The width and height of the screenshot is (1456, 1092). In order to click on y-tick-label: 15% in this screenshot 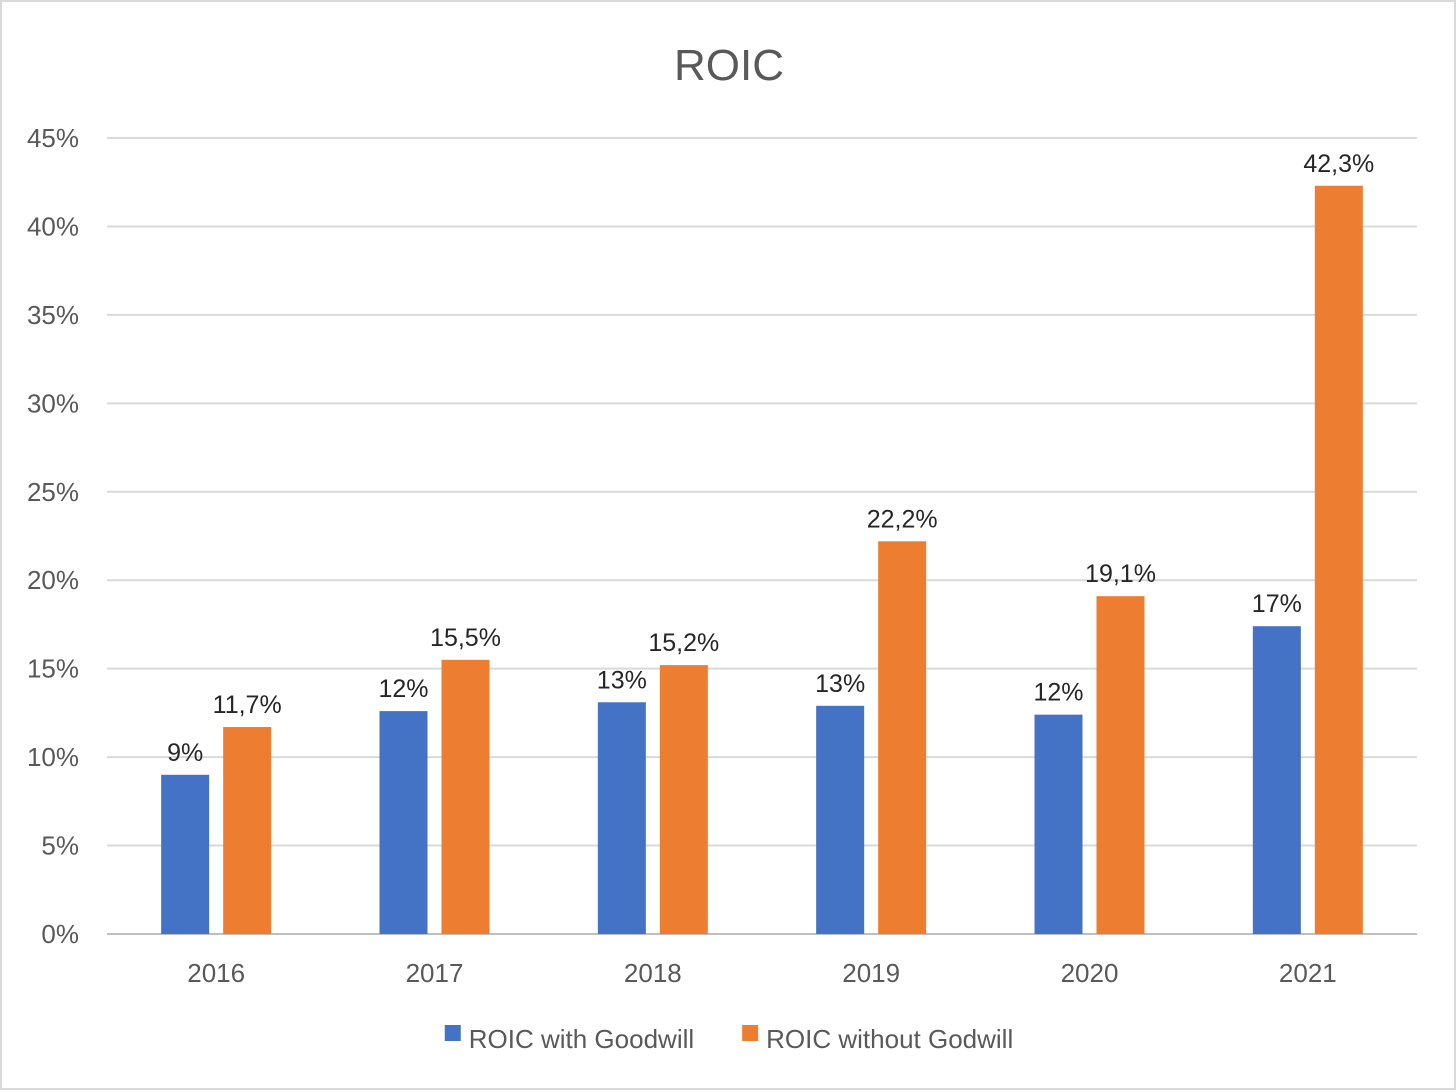, I will do `click(53, 669)`.